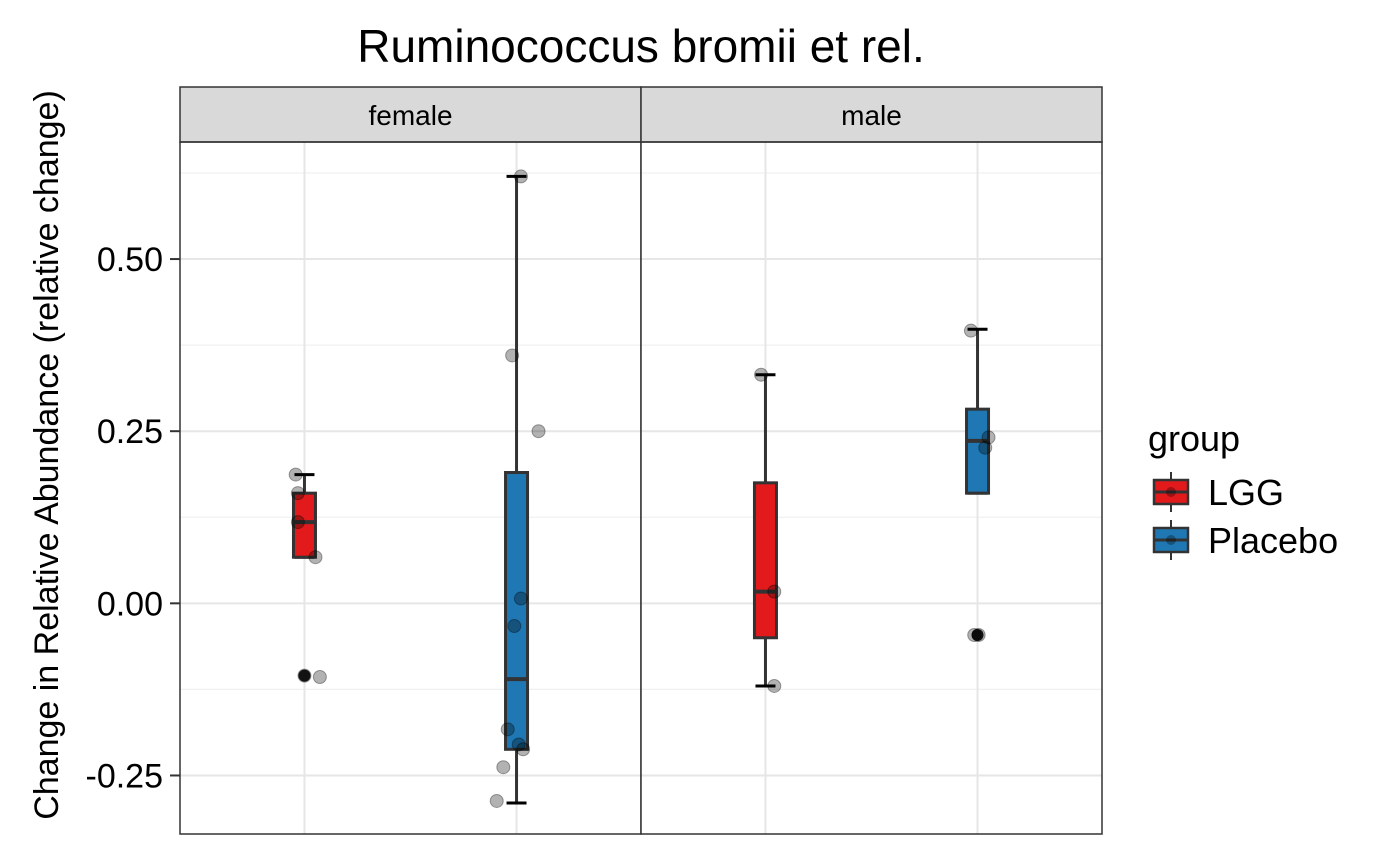 The image size is (1400, 866). Describe the element at coordinates (1273, 540) in the screenshot. I see `legend-label-placebo: Placebo` at that location.